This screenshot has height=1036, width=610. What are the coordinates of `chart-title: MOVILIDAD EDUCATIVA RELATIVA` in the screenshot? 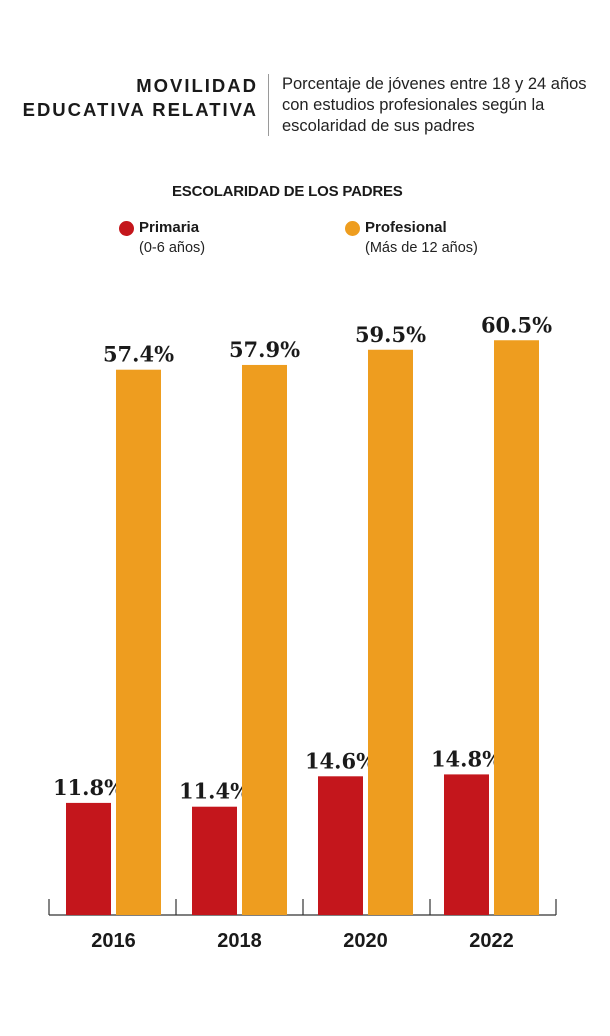 It's located at (140, 98).